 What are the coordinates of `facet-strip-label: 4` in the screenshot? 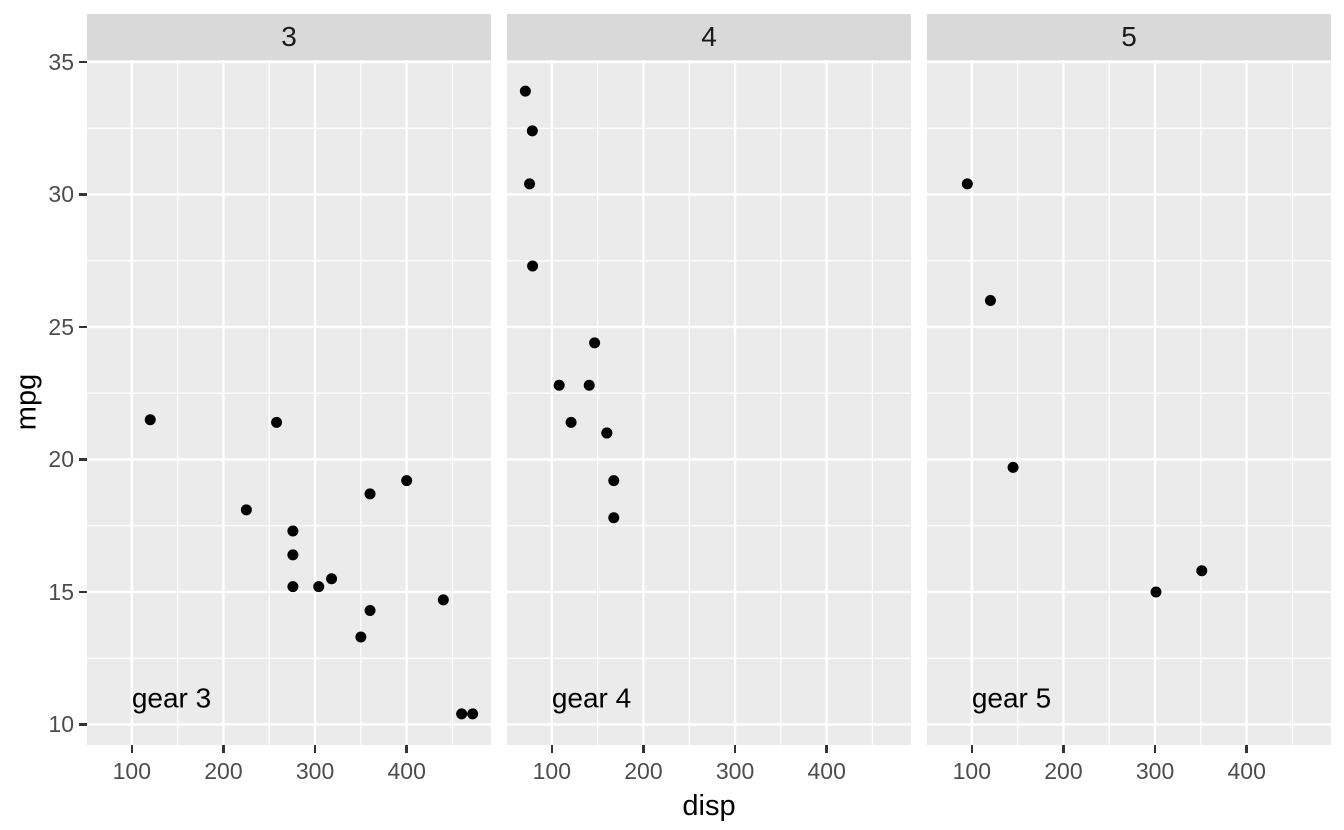 It's located at (709, 36).